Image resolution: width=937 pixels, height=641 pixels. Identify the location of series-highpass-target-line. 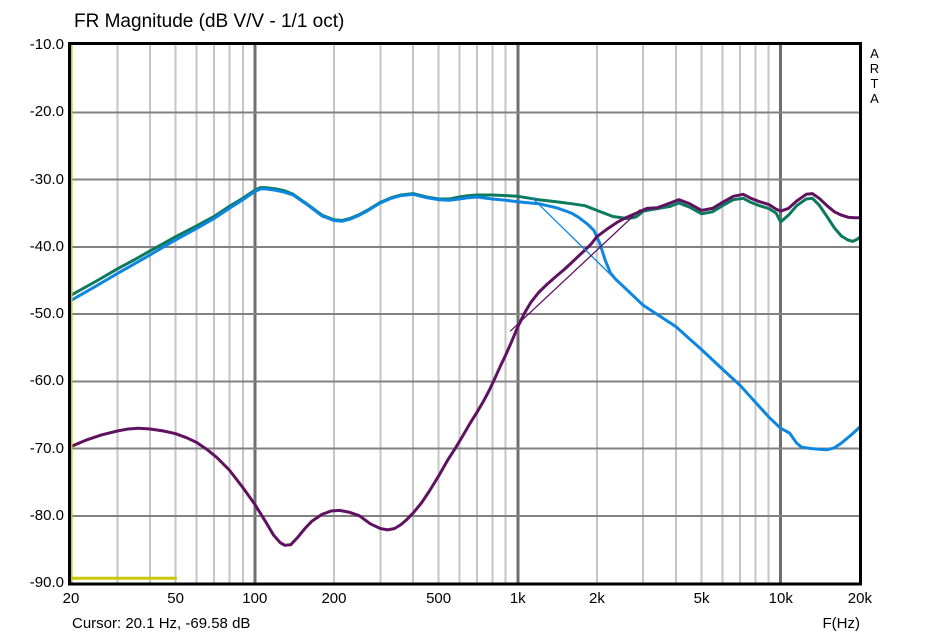
(575, 270).